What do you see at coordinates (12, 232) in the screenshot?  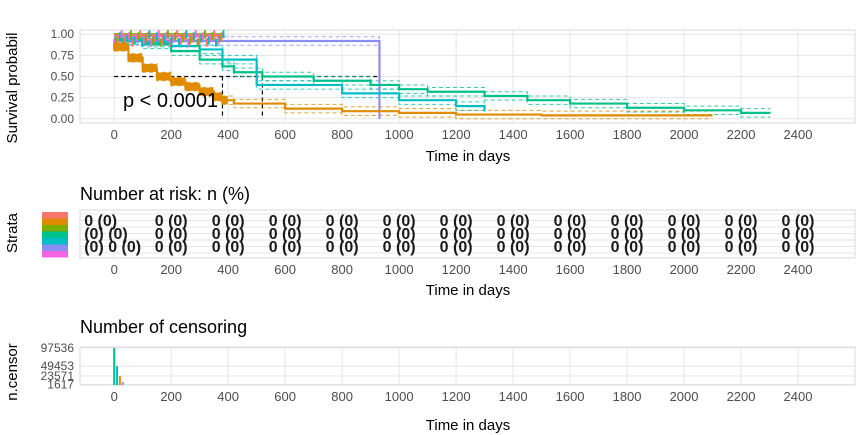 I see `risk-ylabel: Strata` at bounding box center [12, 232].